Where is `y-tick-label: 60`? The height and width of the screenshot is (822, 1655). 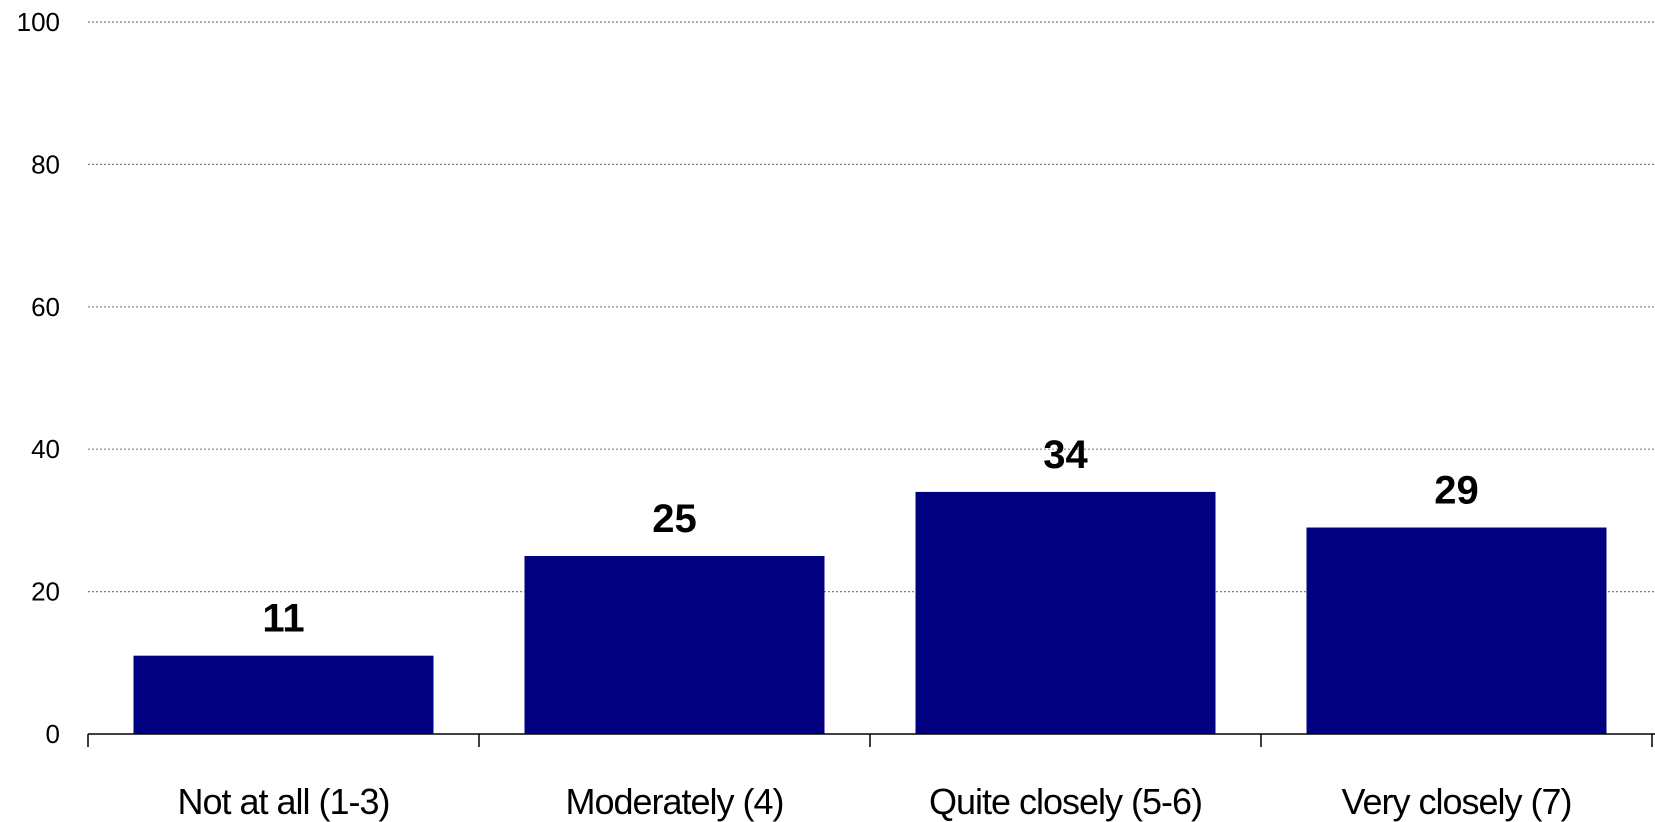 y-tick-label: 60 is located at coordinates (45, 307).